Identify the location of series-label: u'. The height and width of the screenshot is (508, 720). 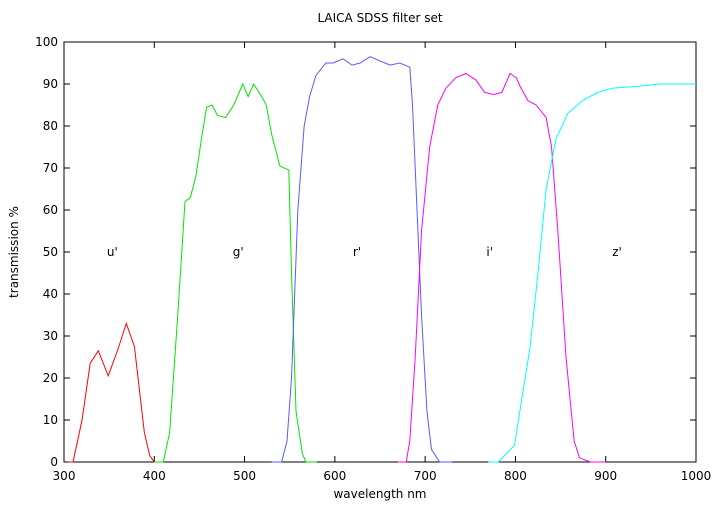
(112, 252).